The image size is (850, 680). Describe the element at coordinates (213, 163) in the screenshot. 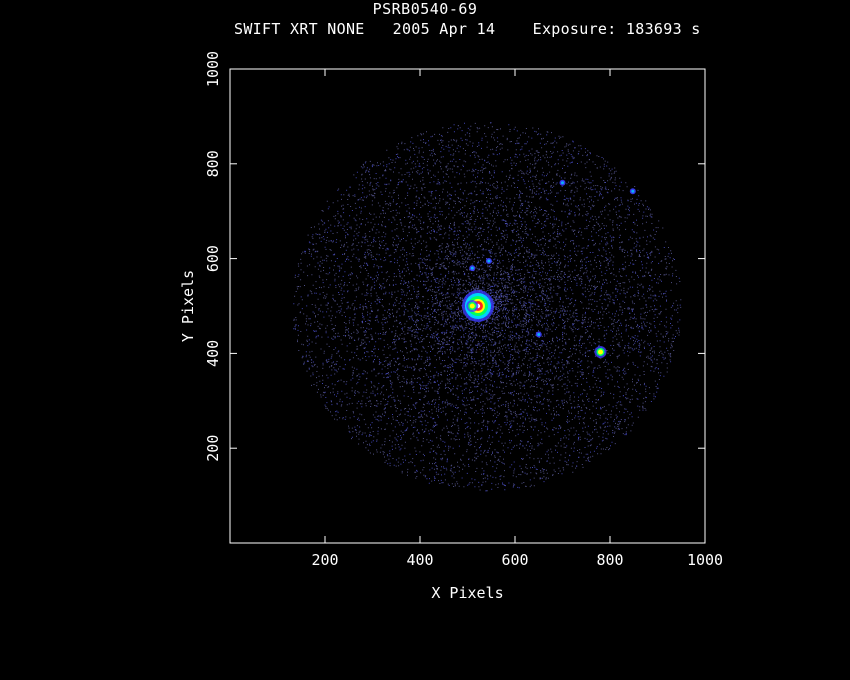

I see `y-tick-label: 800` at that location.